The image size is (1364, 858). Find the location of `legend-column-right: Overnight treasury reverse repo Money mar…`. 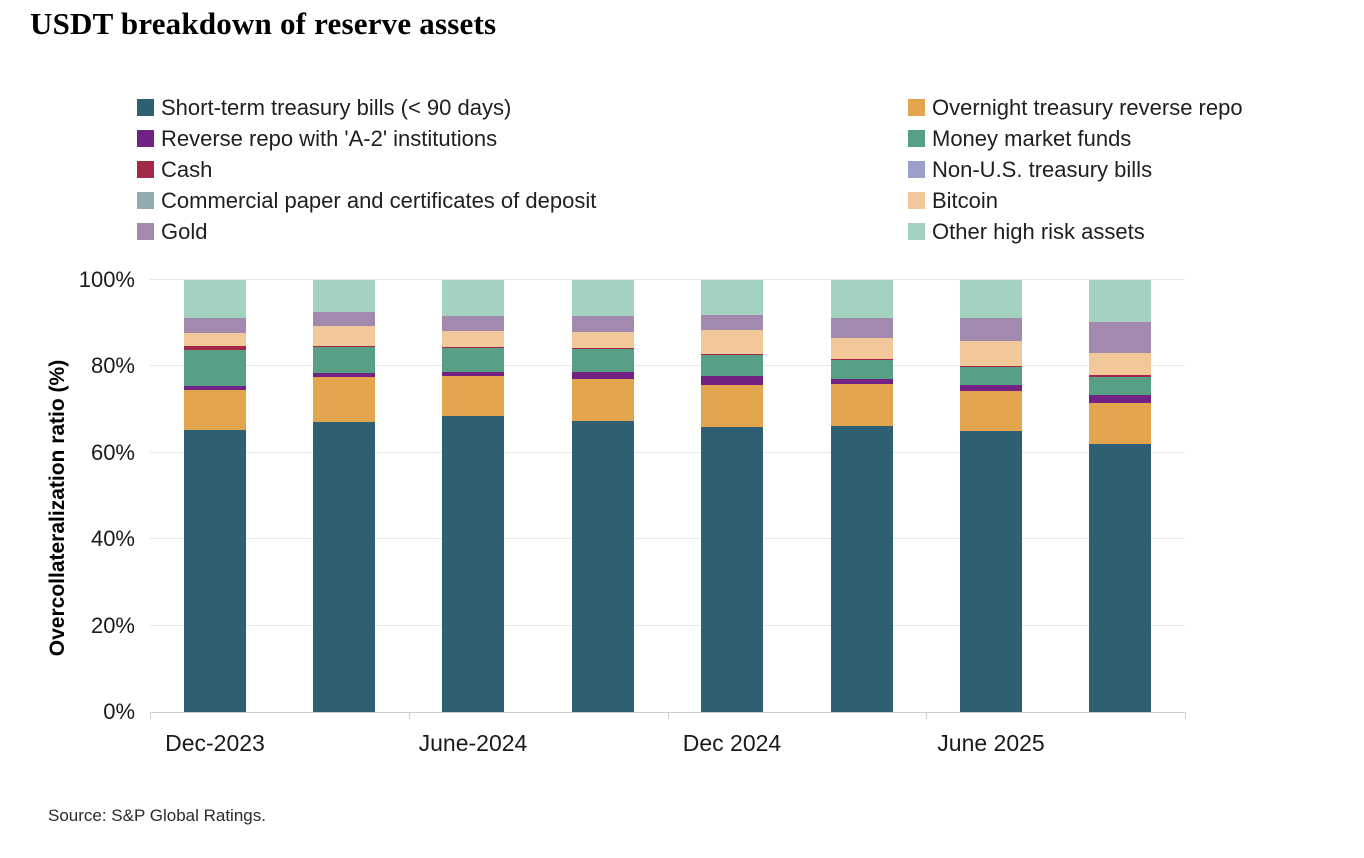

legend-column-right: Overnight treasury reverse repo Money mar… is located at coordinates (1075, 169).